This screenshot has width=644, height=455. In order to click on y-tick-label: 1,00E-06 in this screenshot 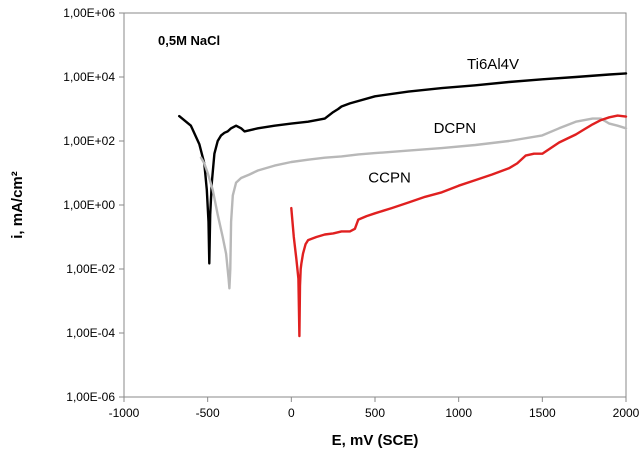, I will do `click(90, 397)`.